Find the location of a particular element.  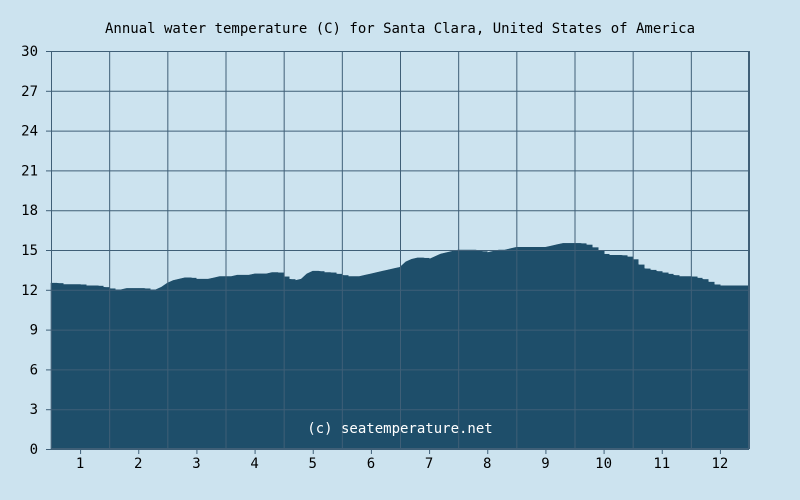

x-tick-label: 8 is located at coordinates (487, 464).